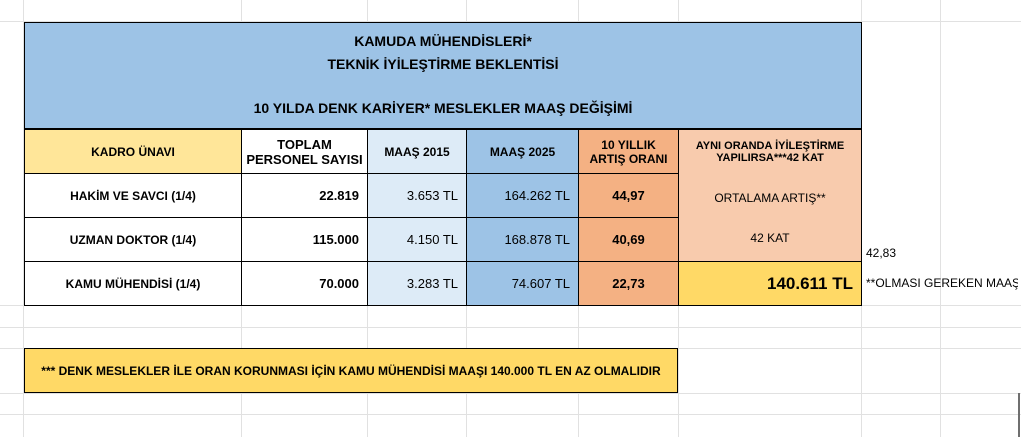  What do you see at coordinates (133, 239) in the screenshot?
I see `row2-kadro: UZMAN DOKTOR (1/4)` at bounding box center [133, 239].